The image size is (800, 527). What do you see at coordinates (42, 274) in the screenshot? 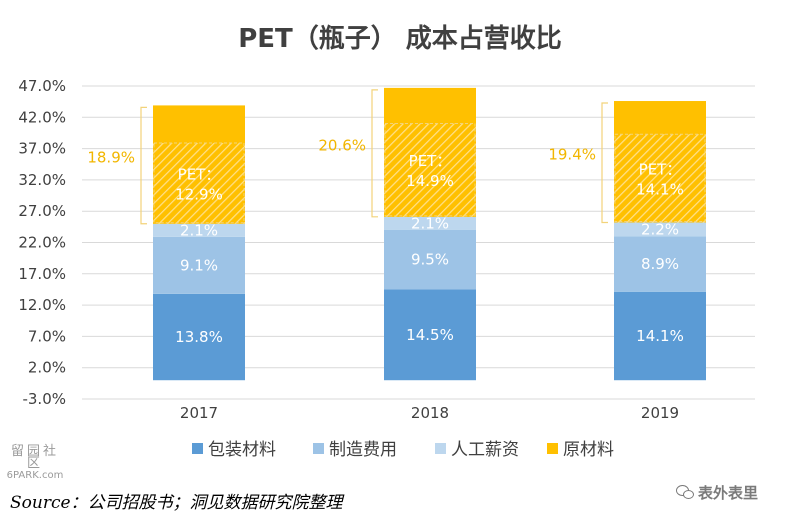
I see `y-tick-label: 17.0%` at bounding box center [42, 274].